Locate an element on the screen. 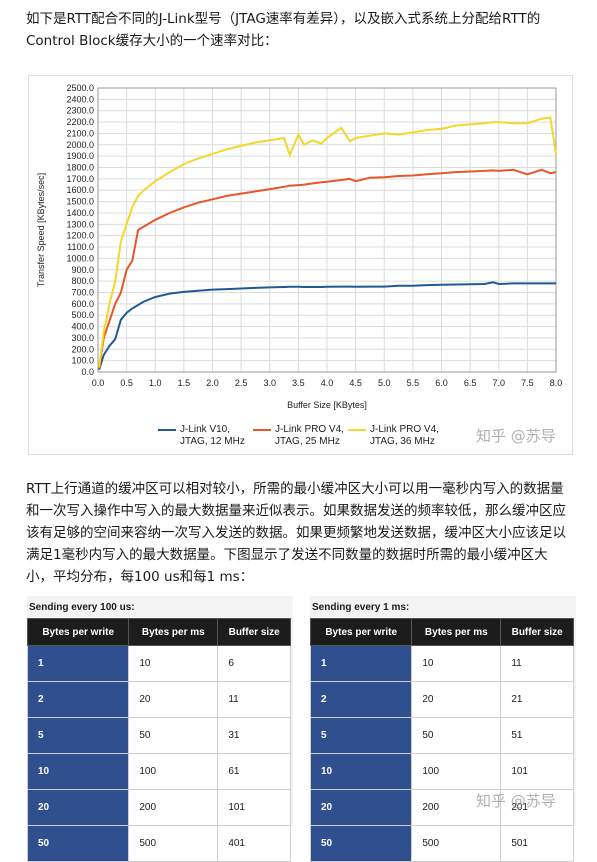 This screenshot has width=597, height=862. table-cell: 51 is located at coordinates (537, 735).